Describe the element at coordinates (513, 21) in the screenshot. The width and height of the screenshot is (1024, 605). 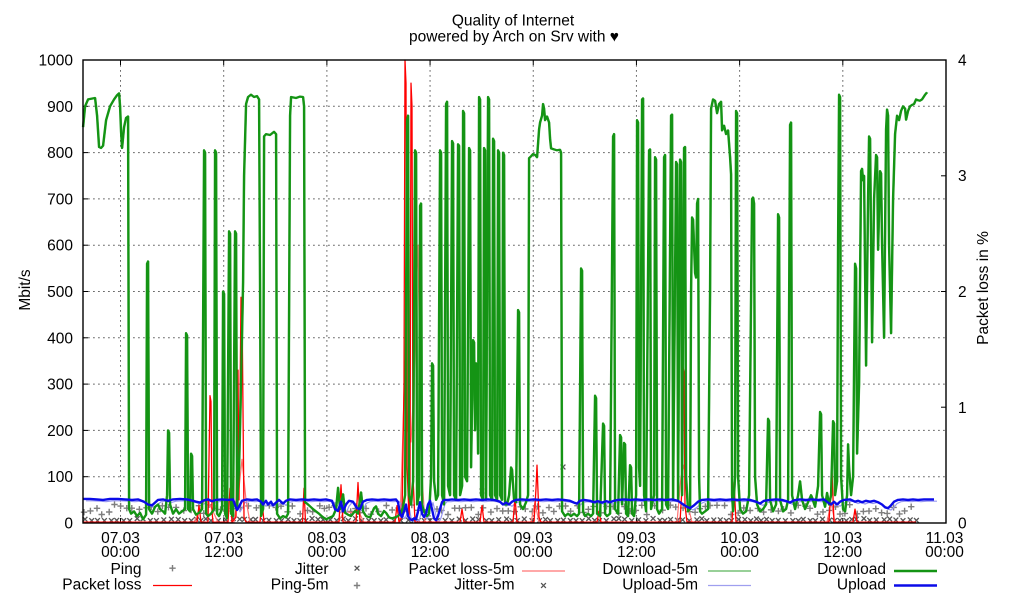
I see `svg-text: Quality of Internet` at that location.